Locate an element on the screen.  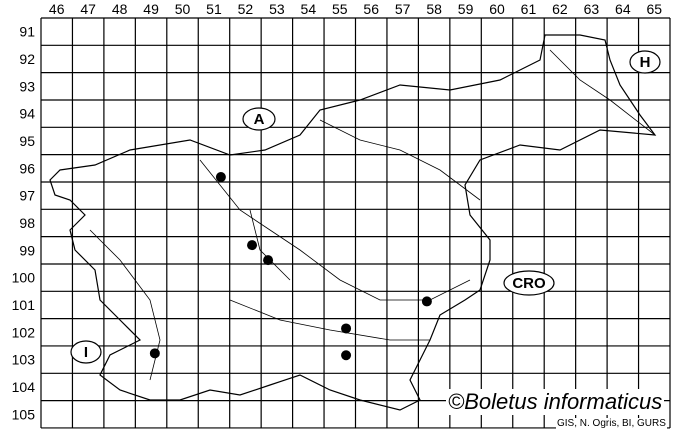
credit-text: GIS, N. Ogris, BI, GURS is located at coordinates (611, 423).